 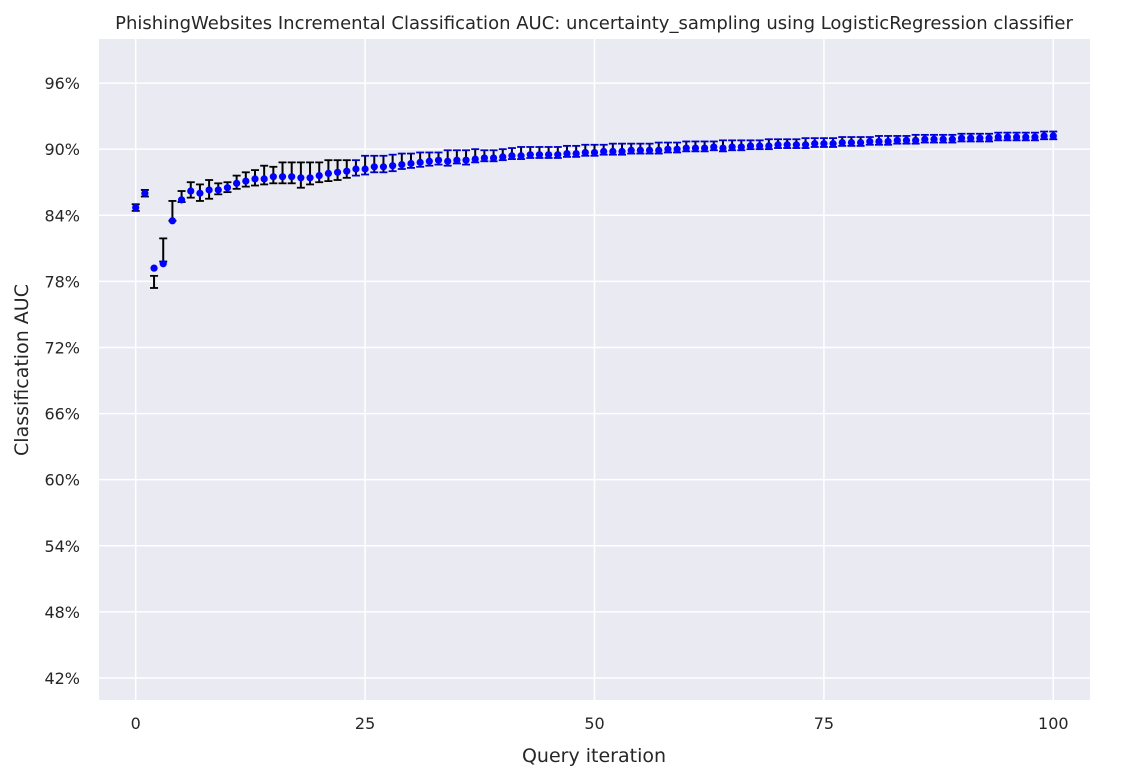 What do you see at coordinates (594, 723) in the screenshot?
I see `x-tick-label: 50` at bounding box center [594, 723].